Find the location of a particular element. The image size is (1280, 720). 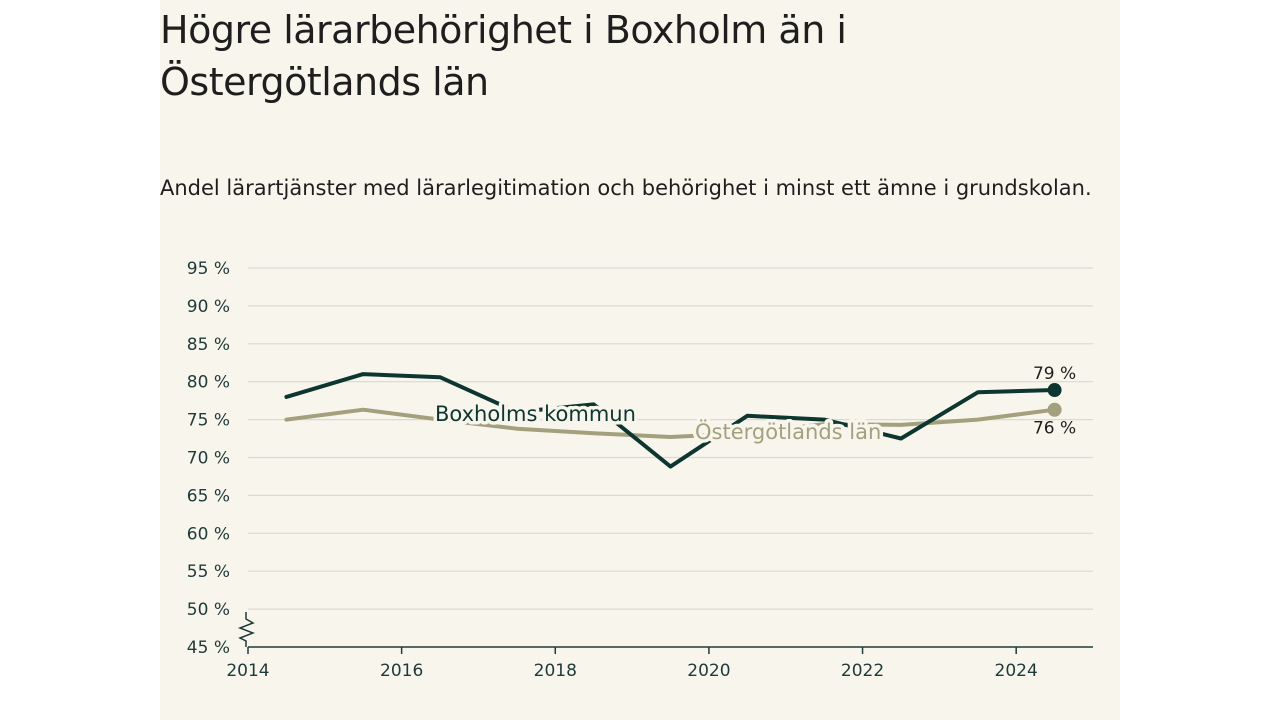

series-end-label: 79 % is located at coordinates (1054, 374).